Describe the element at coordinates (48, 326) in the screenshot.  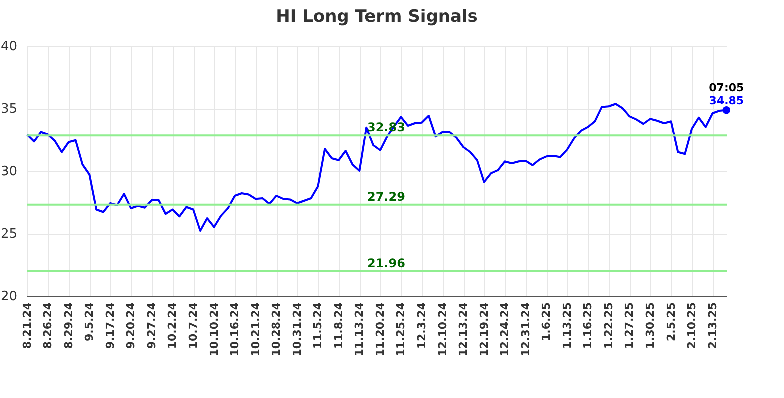
I see `x-tick-label: 8.26.24` at that location.